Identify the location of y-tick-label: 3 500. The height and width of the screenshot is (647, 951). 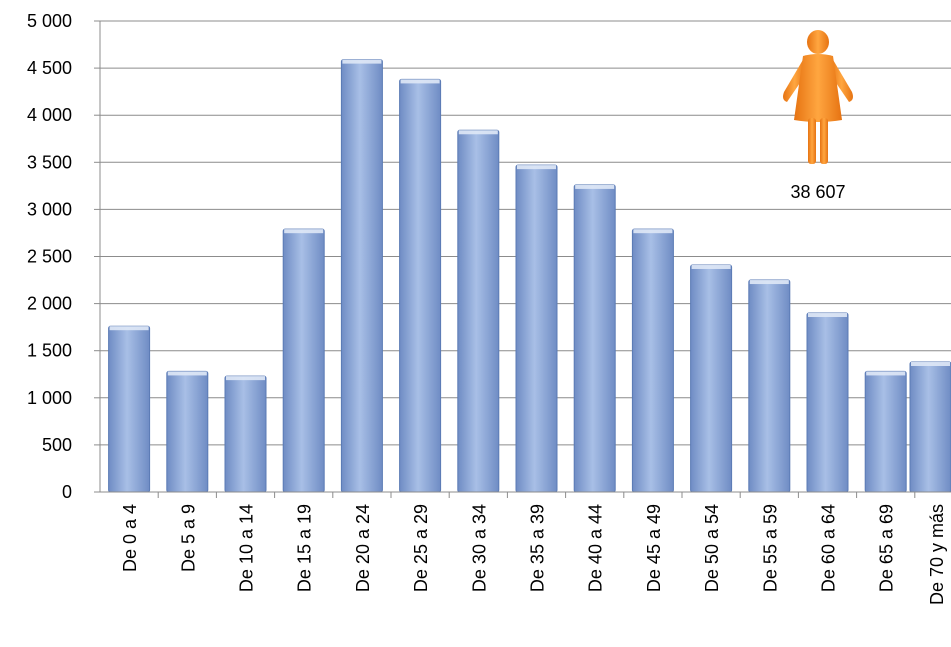
(49, 162).